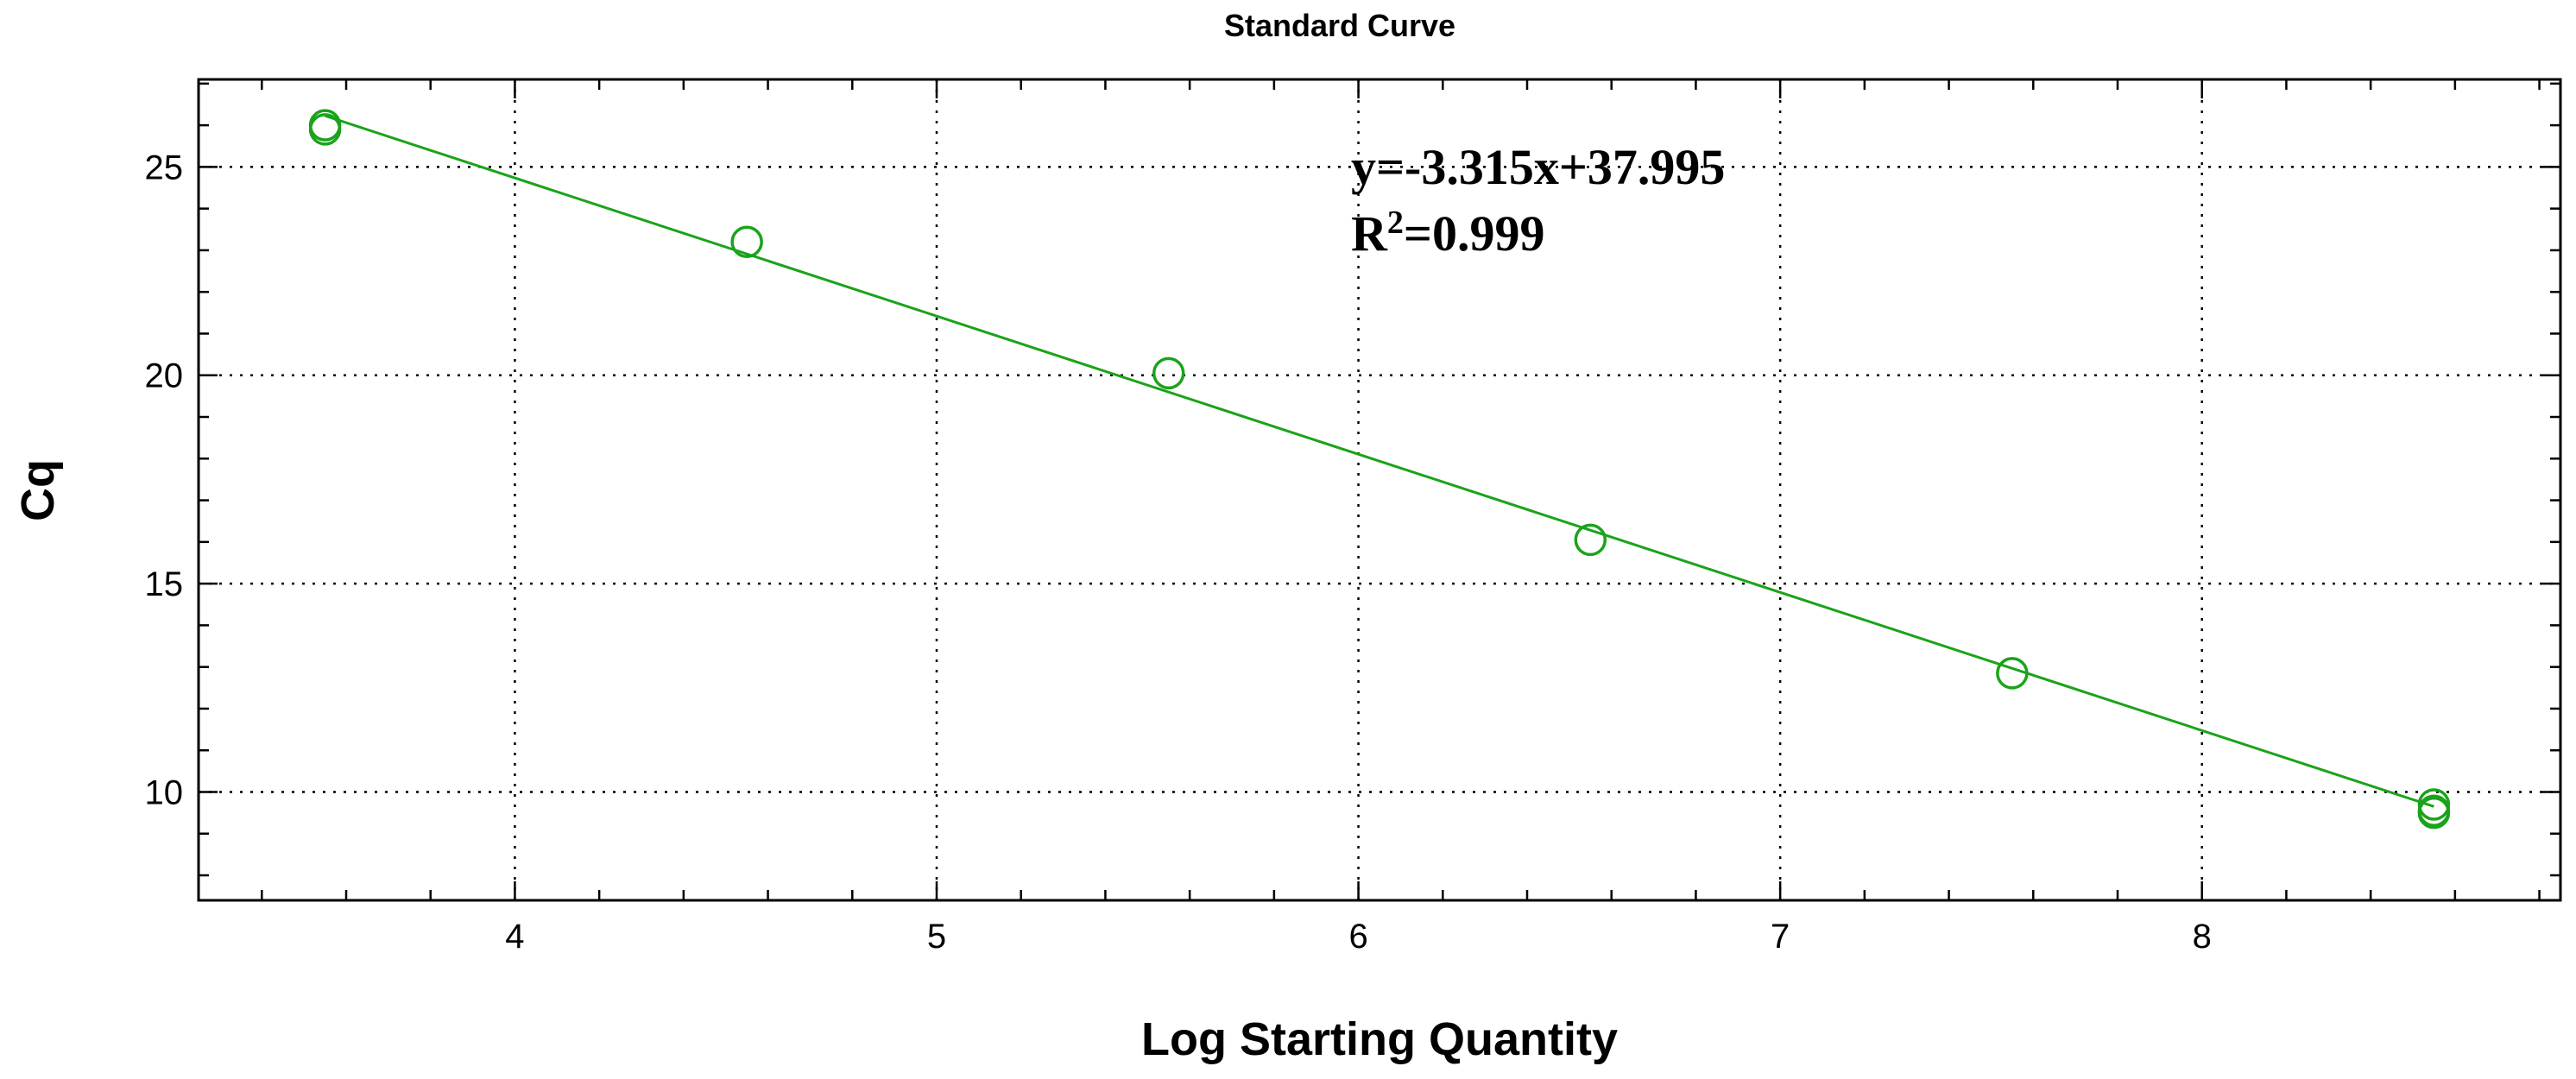  I want to click on x-tick-label-3: 7, so click(1780, 937).